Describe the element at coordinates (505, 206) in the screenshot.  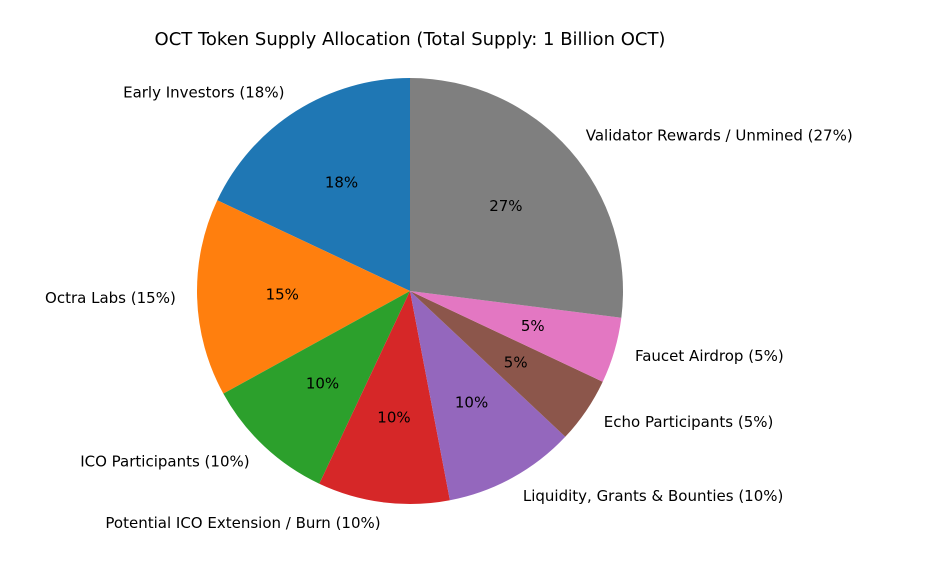
I see `value-label: 27%` at that location.